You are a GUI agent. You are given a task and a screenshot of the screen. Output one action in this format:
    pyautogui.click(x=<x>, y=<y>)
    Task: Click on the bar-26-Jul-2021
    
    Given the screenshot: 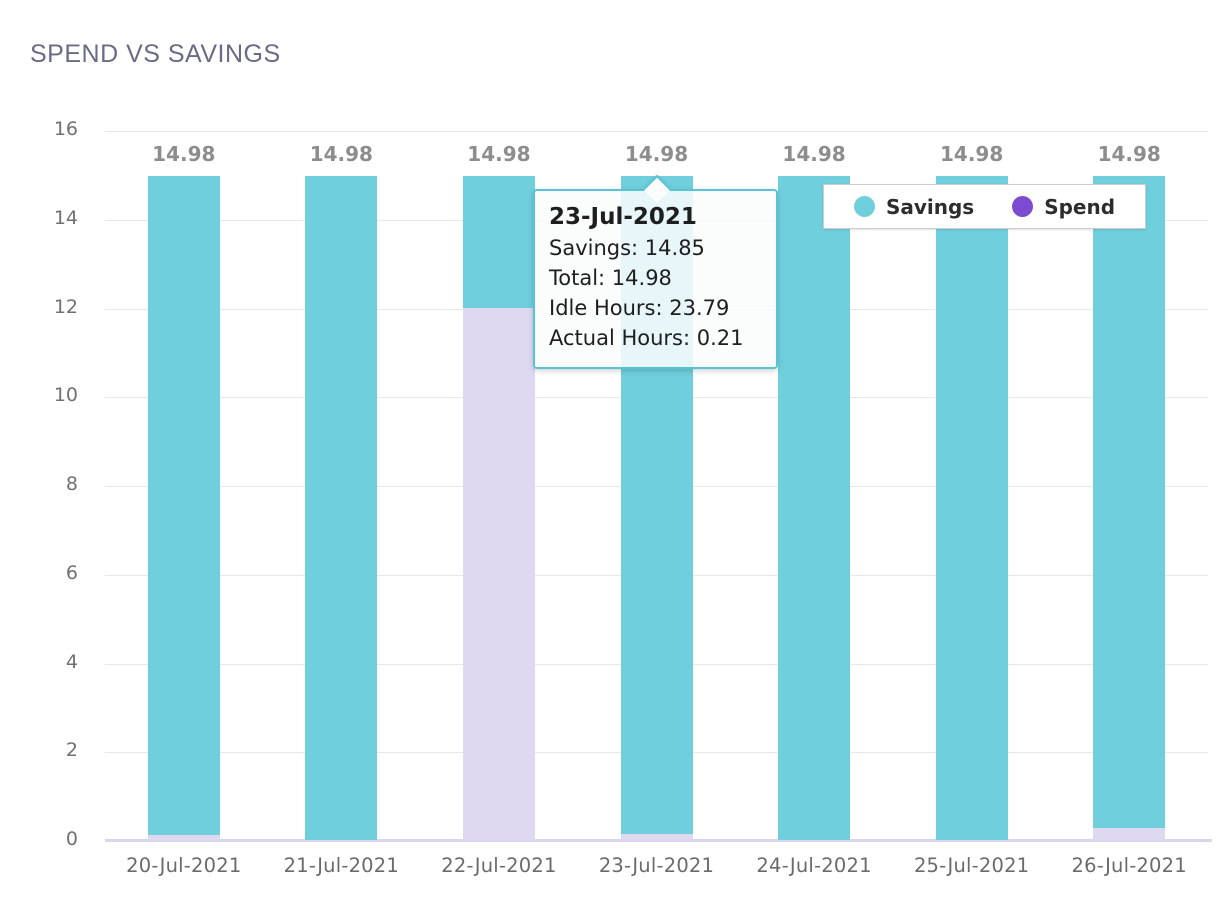 What is the action you would take?
    pyautogui.click(x=1129, y=508)
    